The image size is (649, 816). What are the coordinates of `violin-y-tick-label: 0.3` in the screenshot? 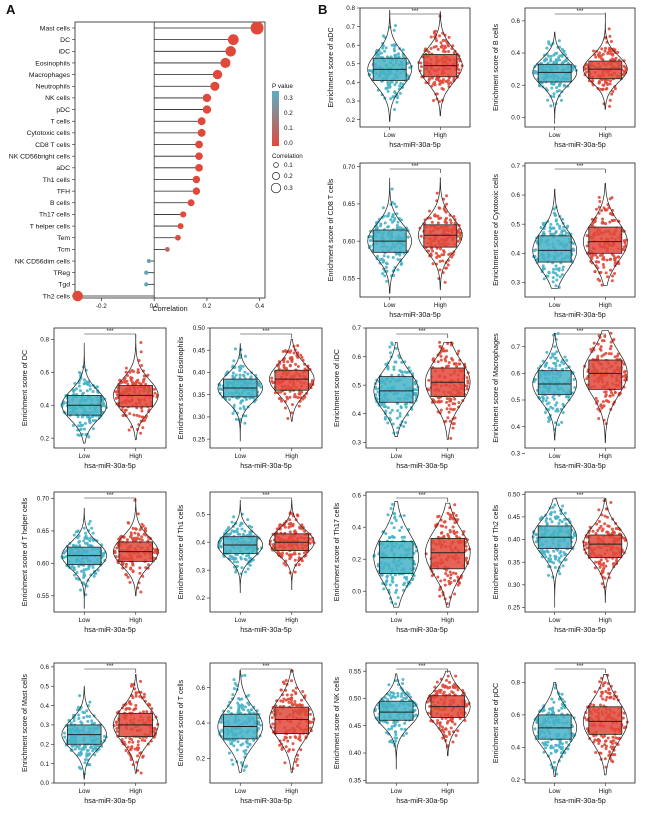 It's located at (350, 101).